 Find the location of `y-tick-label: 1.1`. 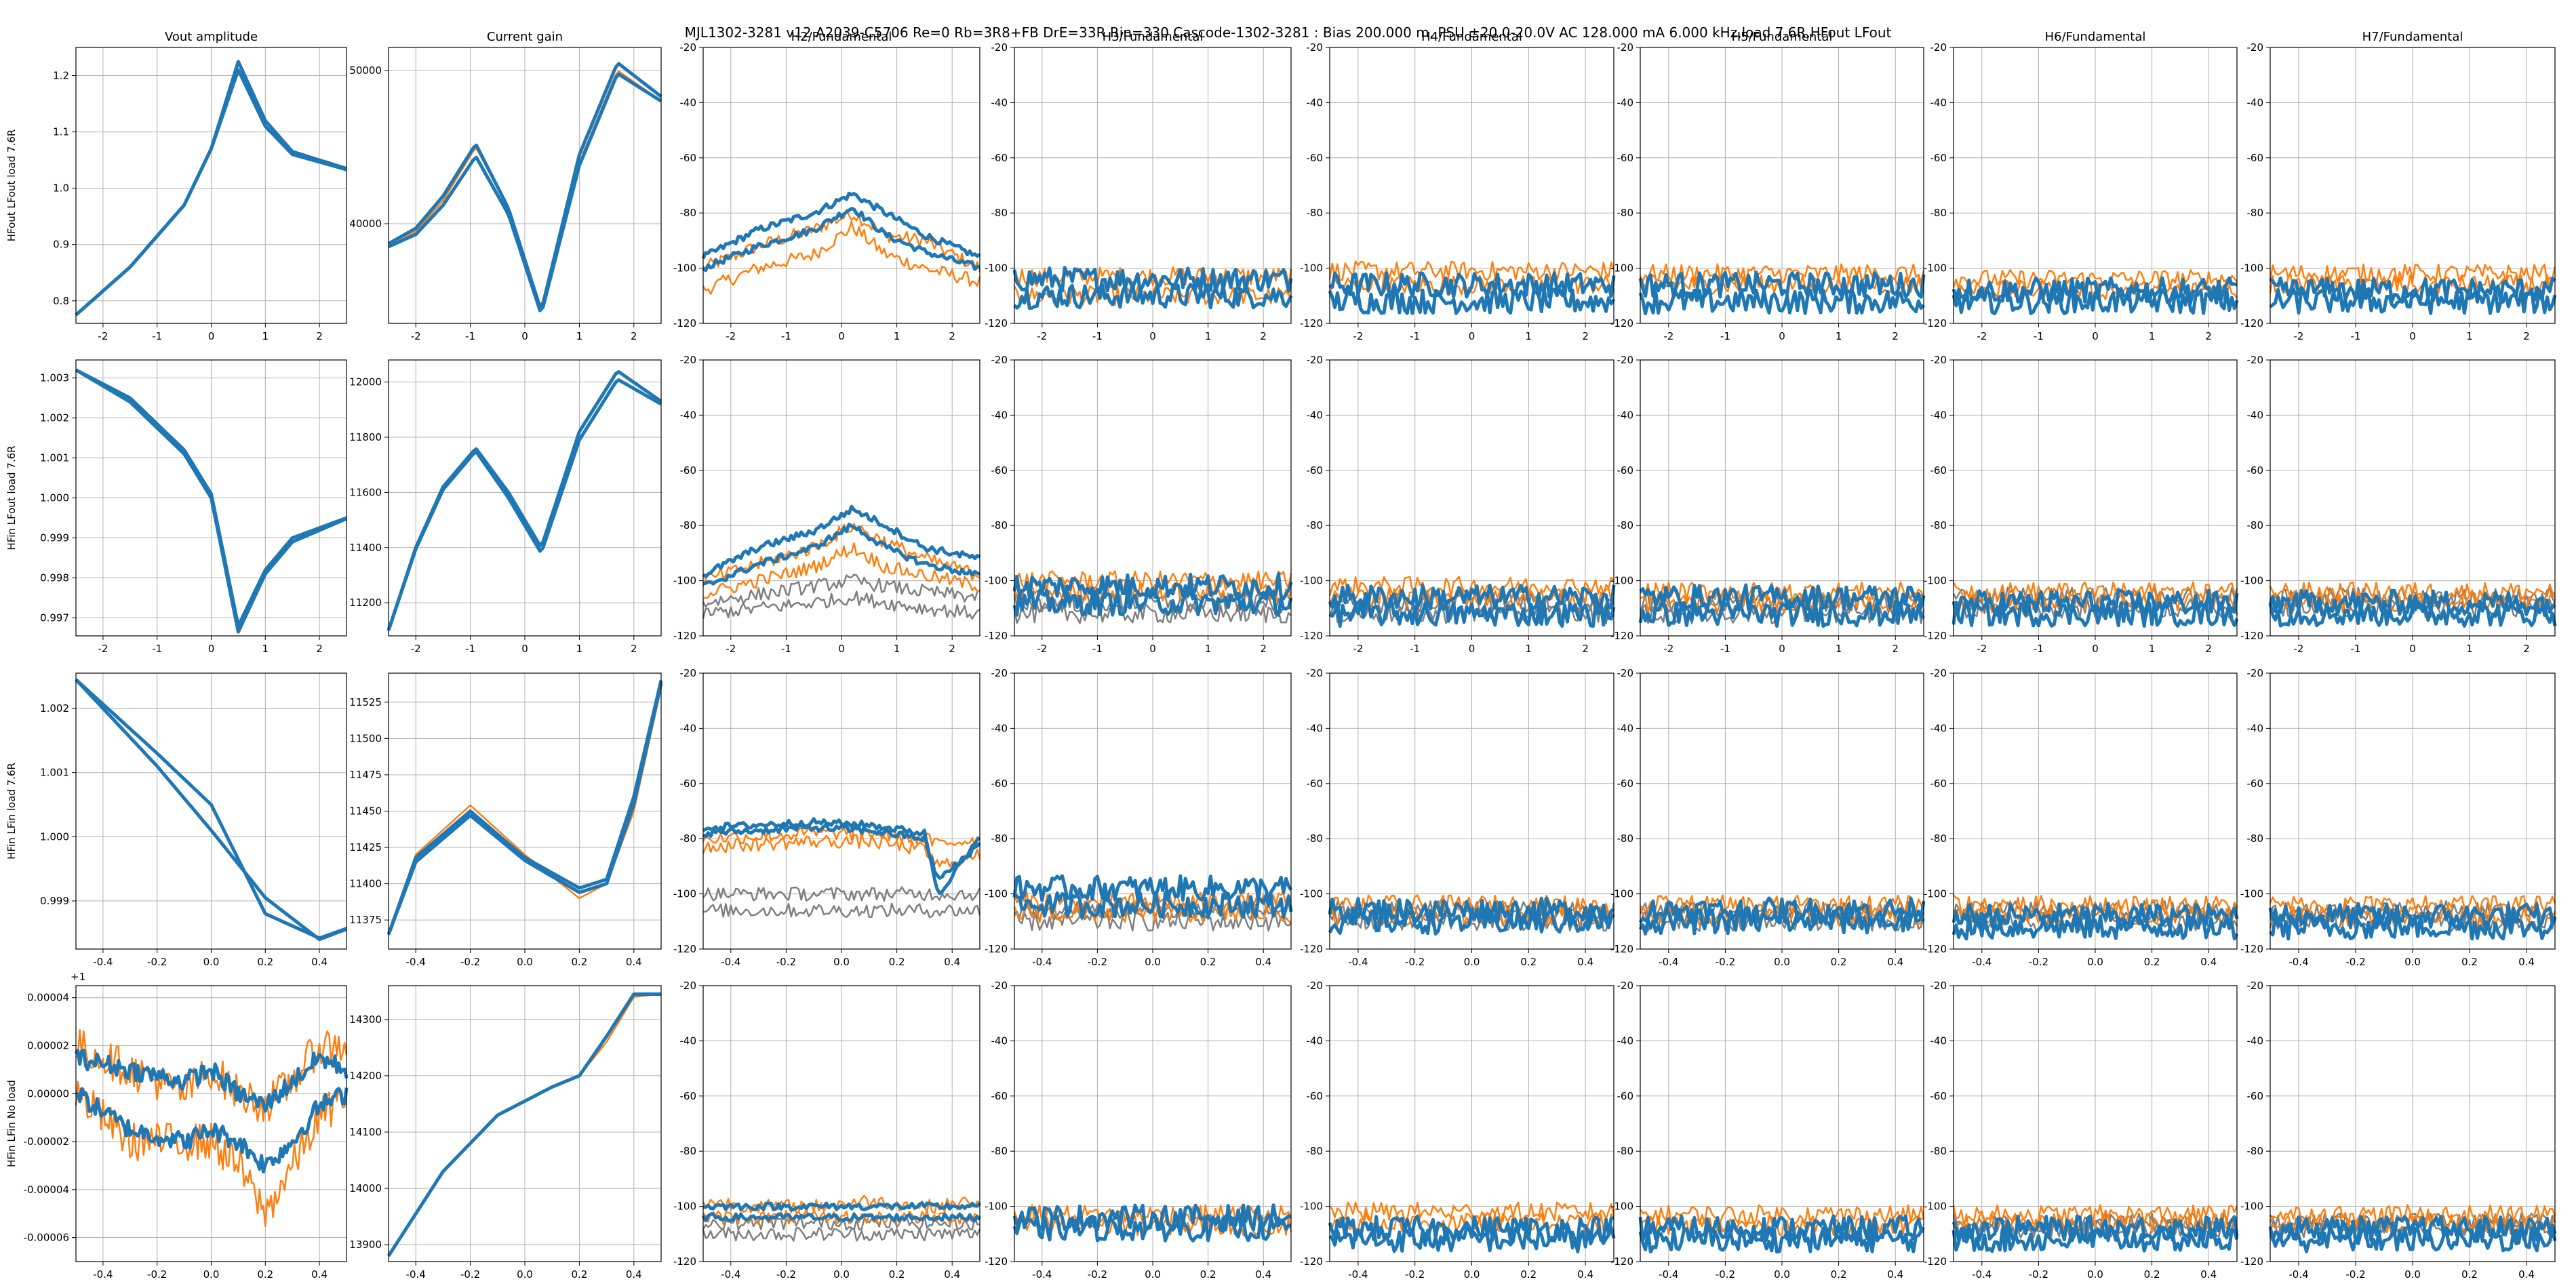

y-tick-label: 1.1 is located at coordinates (61, 132).